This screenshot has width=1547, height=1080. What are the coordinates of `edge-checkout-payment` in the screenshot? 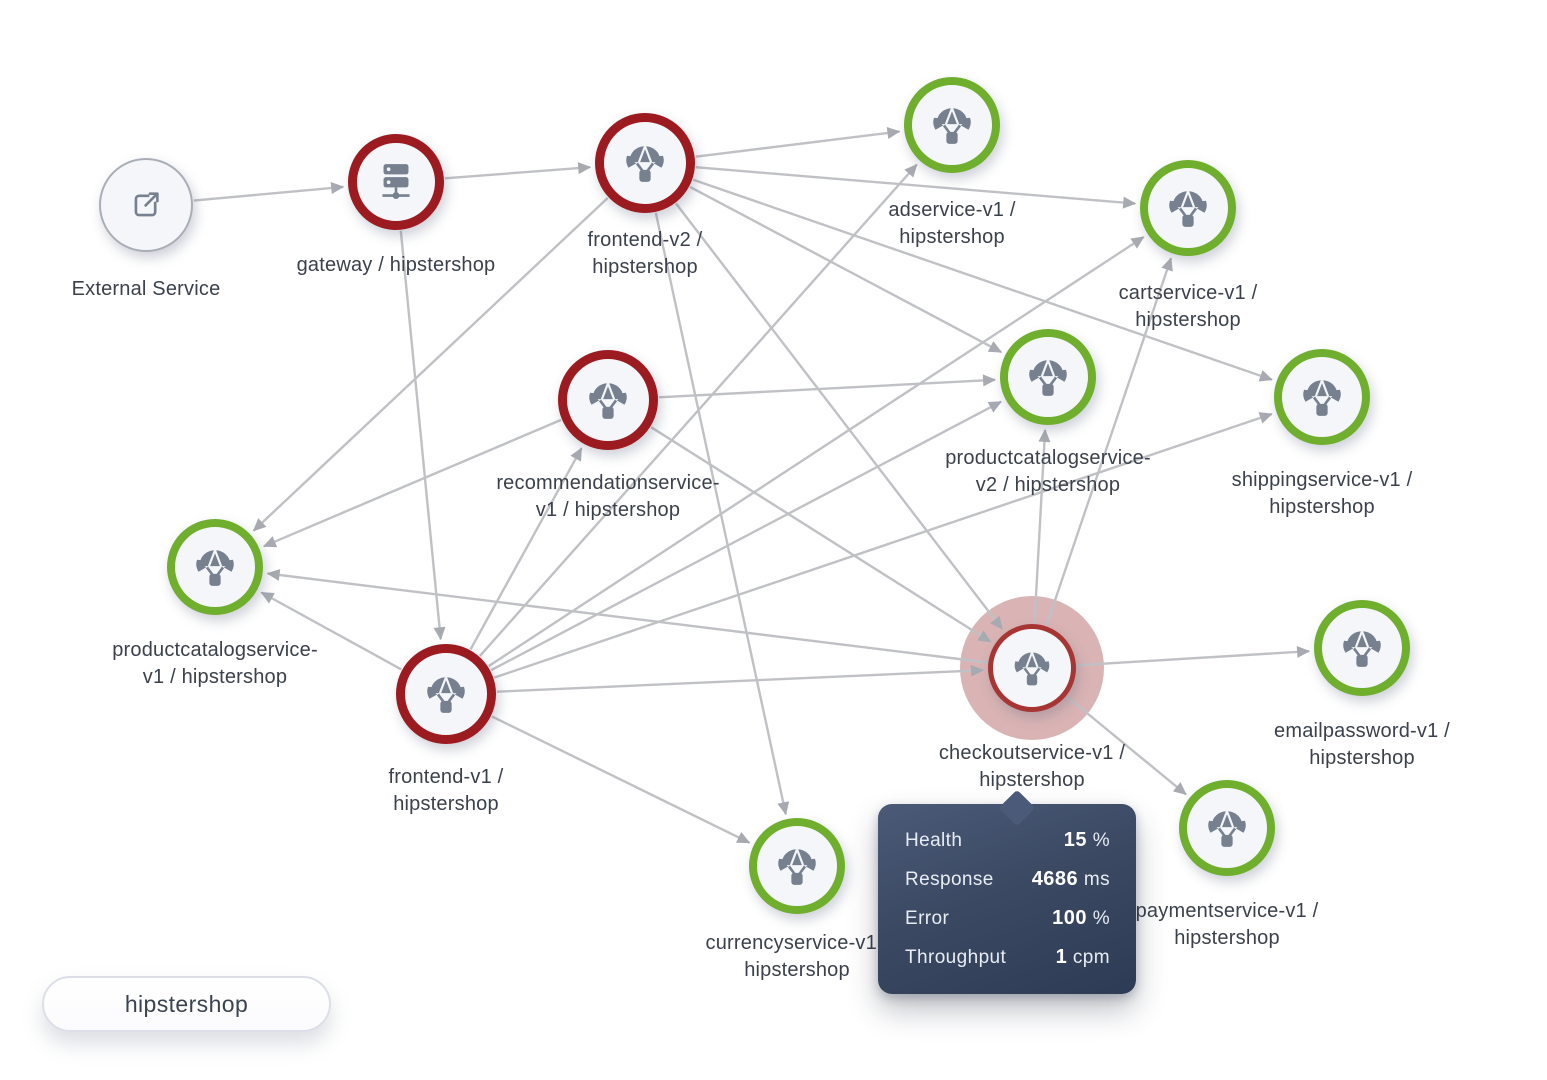 It's located at (1126, 745).